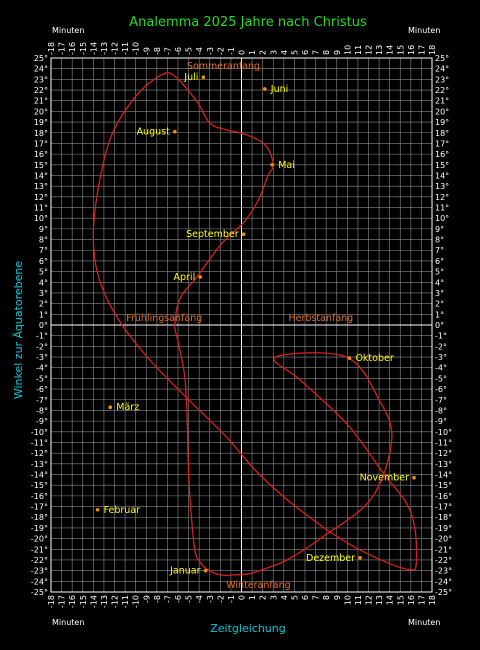  Describe the element at coordinates (42, 368) in the screenshot. I see `y-tick-label-left: -4°` at that location.